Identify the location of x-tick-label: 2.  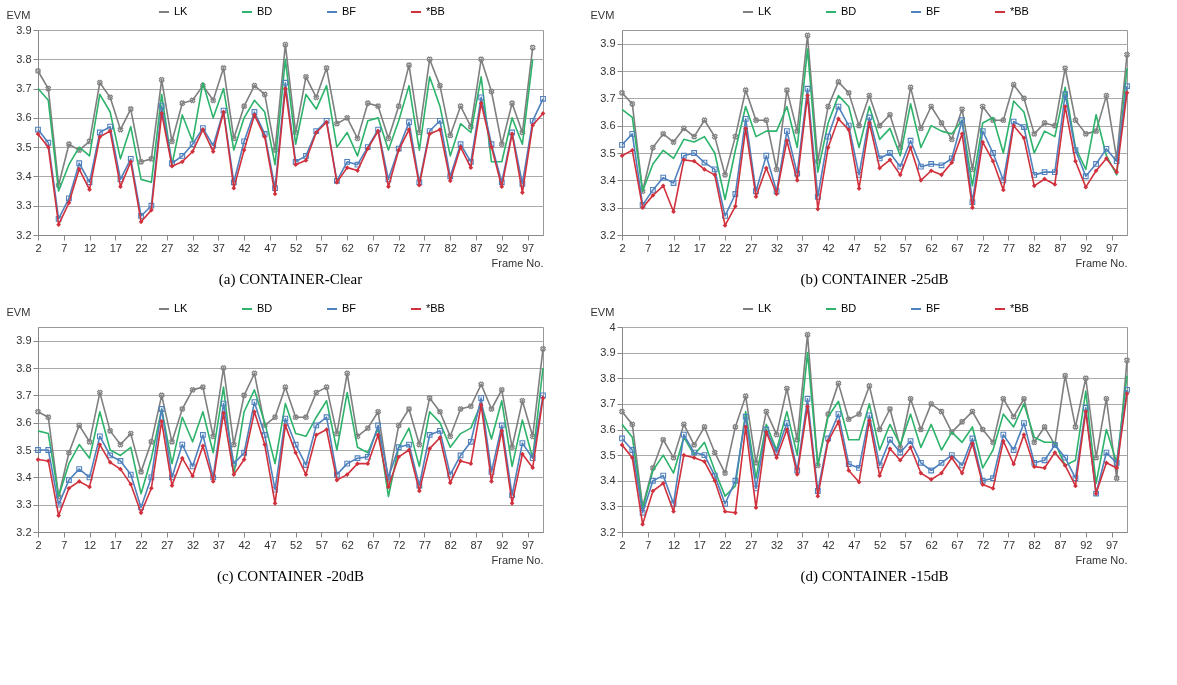
(622, 544).